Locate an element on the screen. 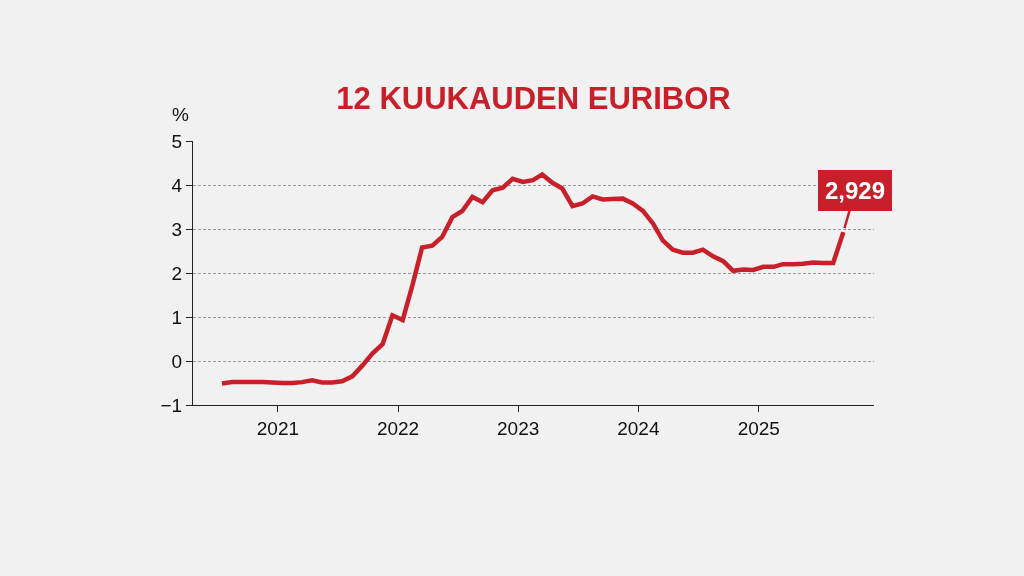  y-tick-label: 5 is located at coordinates (177, 141).